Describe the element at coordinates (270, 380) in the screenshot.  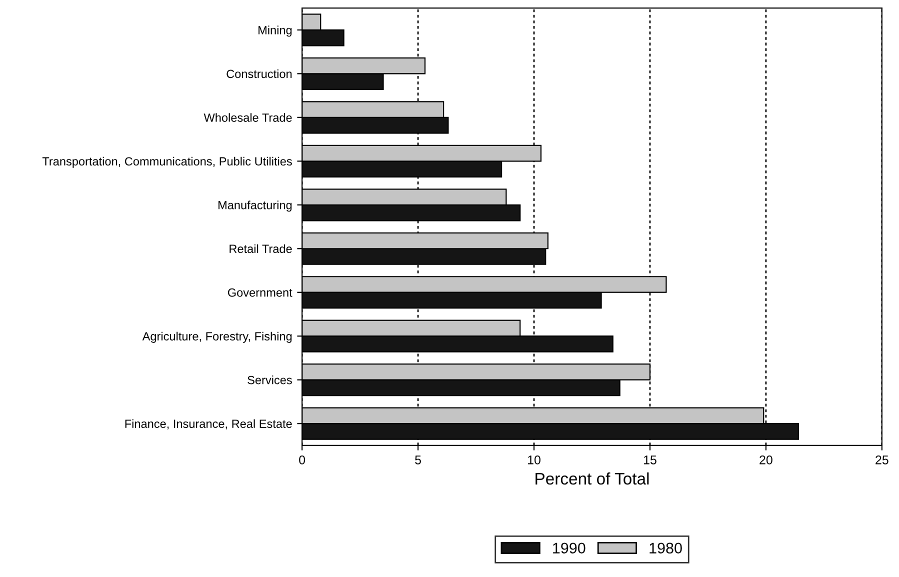
I see `y-tick-label: Services` at that location.